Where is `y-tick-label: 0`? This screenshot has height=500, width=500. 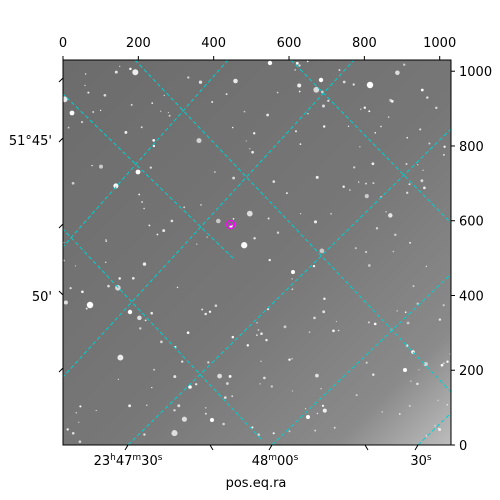 y-tick-label: 0 is located at coordinates (463, 446).